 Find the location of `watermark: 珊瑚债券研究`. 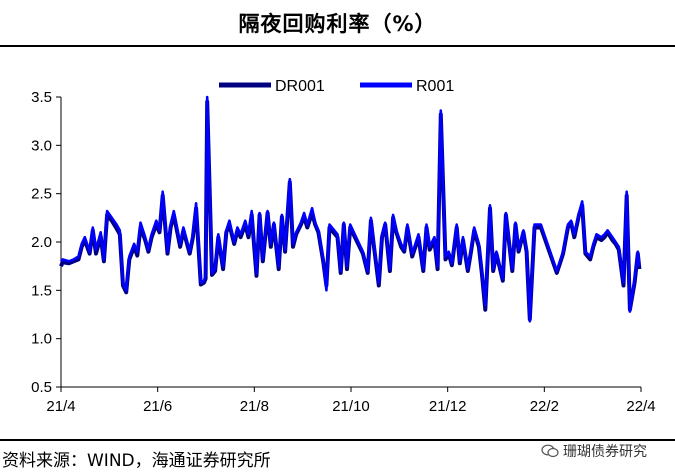

watermark: 珊瑚债券研究 is located at coordinates (594, 451).